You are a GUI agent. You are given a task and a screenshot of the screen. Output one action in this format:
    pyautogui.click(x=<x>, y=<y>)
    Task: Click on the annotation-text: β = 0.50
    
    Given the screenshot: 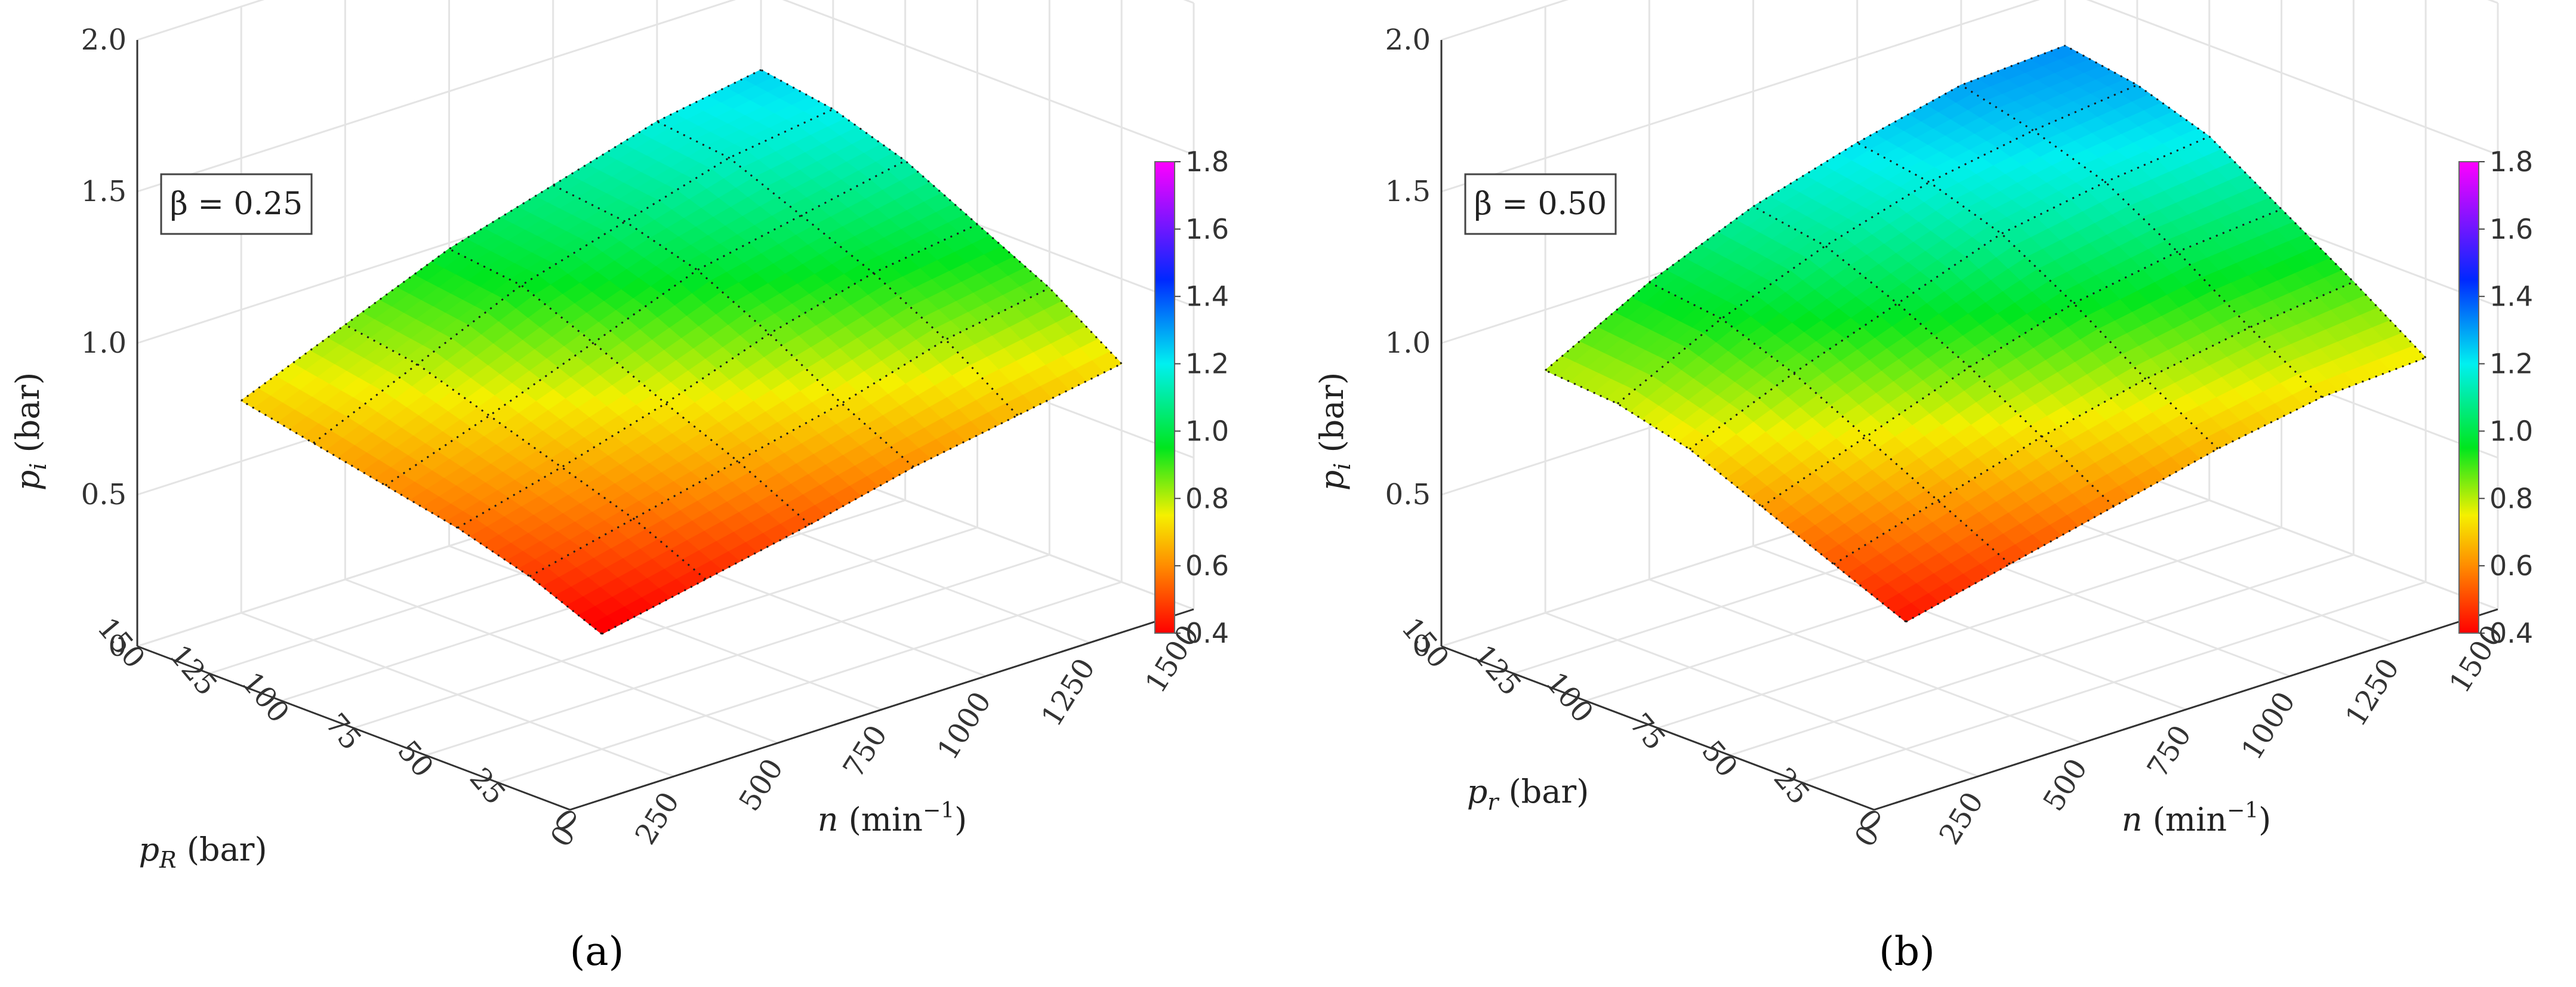 What is the action you would take?
    pyautogui.click(x=1540, y=204)
    